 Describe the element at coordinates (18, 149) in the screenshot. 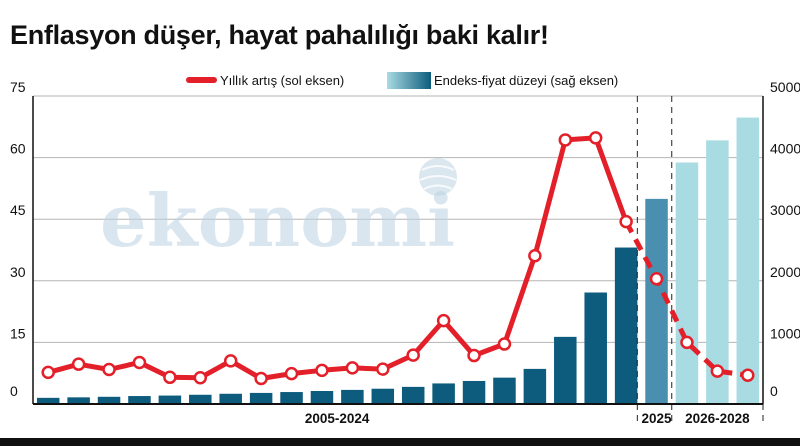

I see `left-tick-label: 60` at that location.